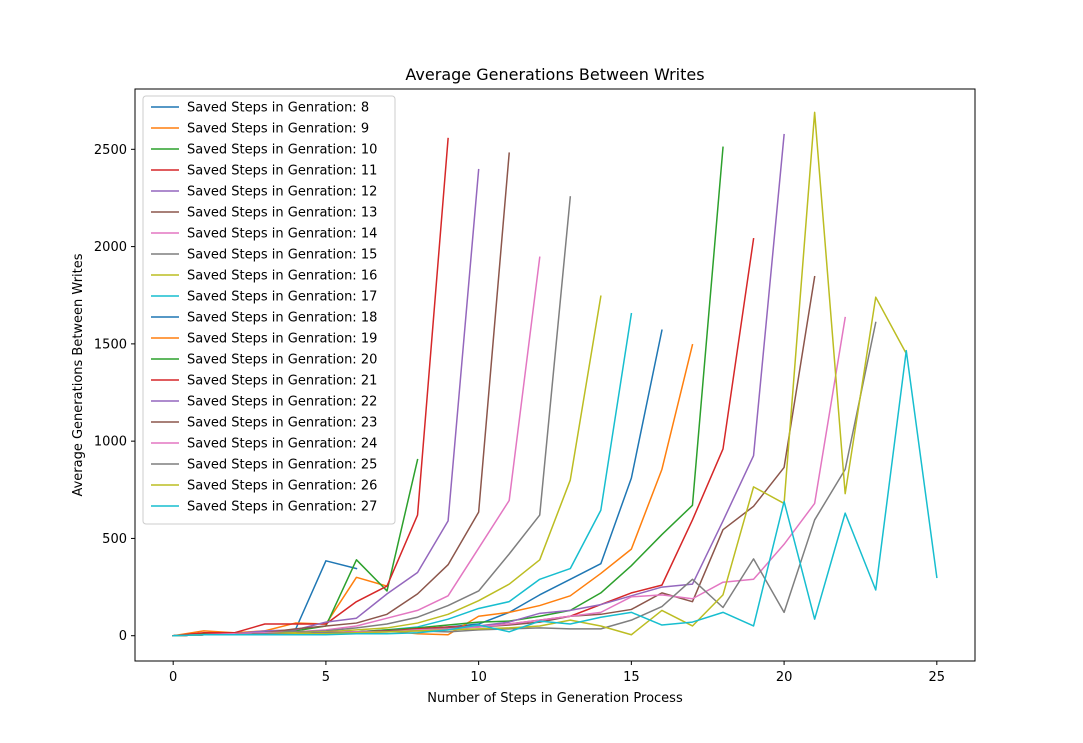  What do you see at coordinates (110, 247) in the screenshot?
I see `y-tick-label: 2000` at bounding box center [110, 247].